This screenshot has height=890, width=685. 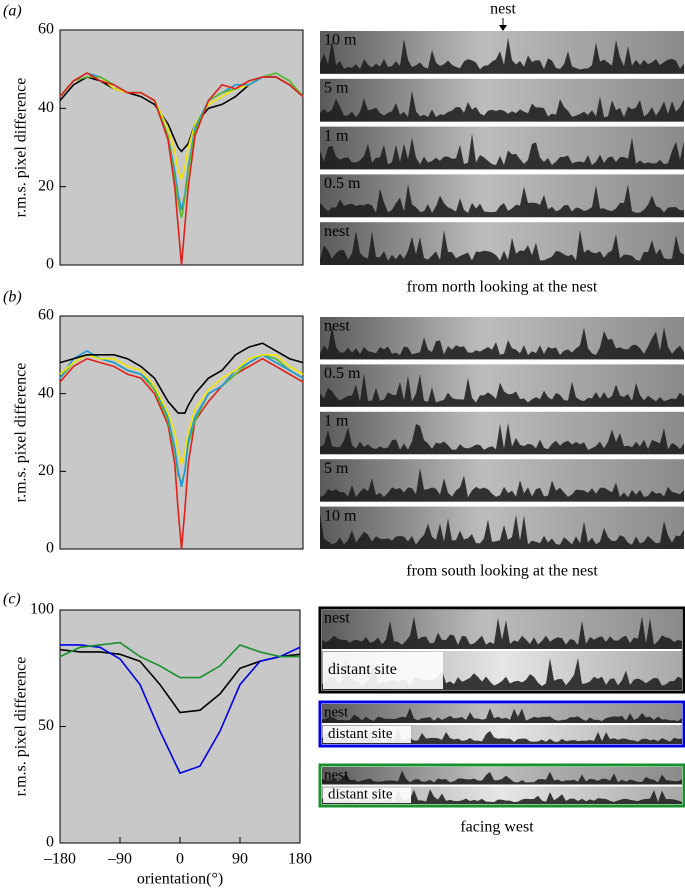 What do you see at coordinates (180, 859) in the screenshot?
I see `x-tick-label: 0` at bounding box center [180, 859].